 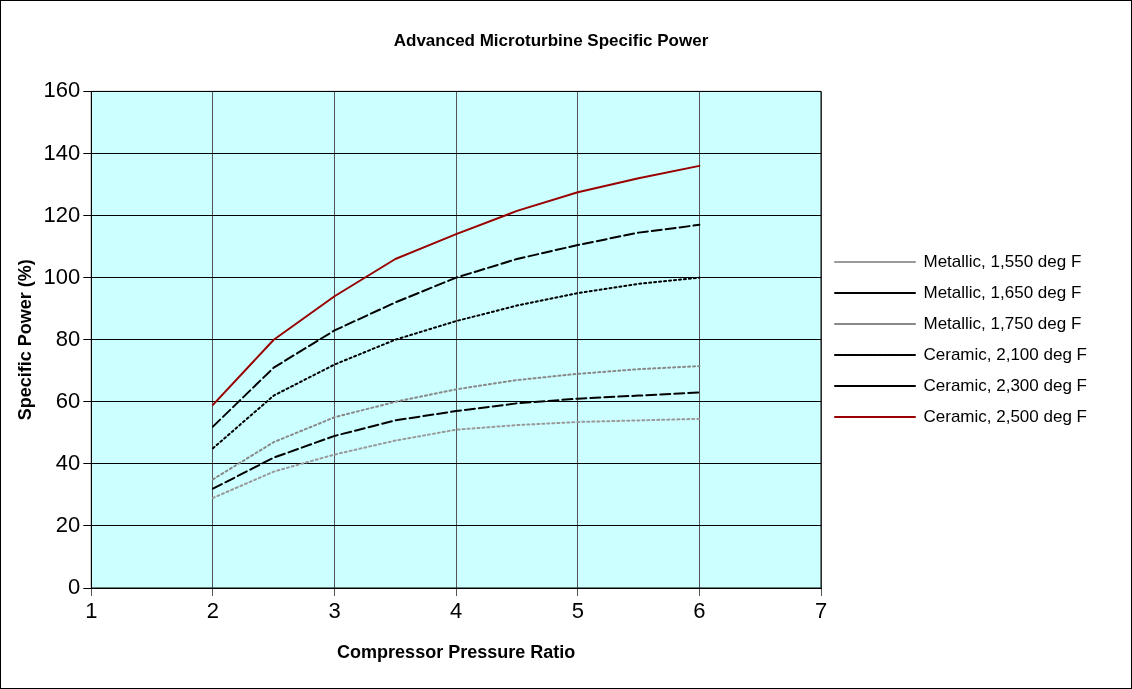 What do you see at coordinates (577, 611) in the screenshot?
I see `x-tick-label: 5` at bounding box center [577, 611].